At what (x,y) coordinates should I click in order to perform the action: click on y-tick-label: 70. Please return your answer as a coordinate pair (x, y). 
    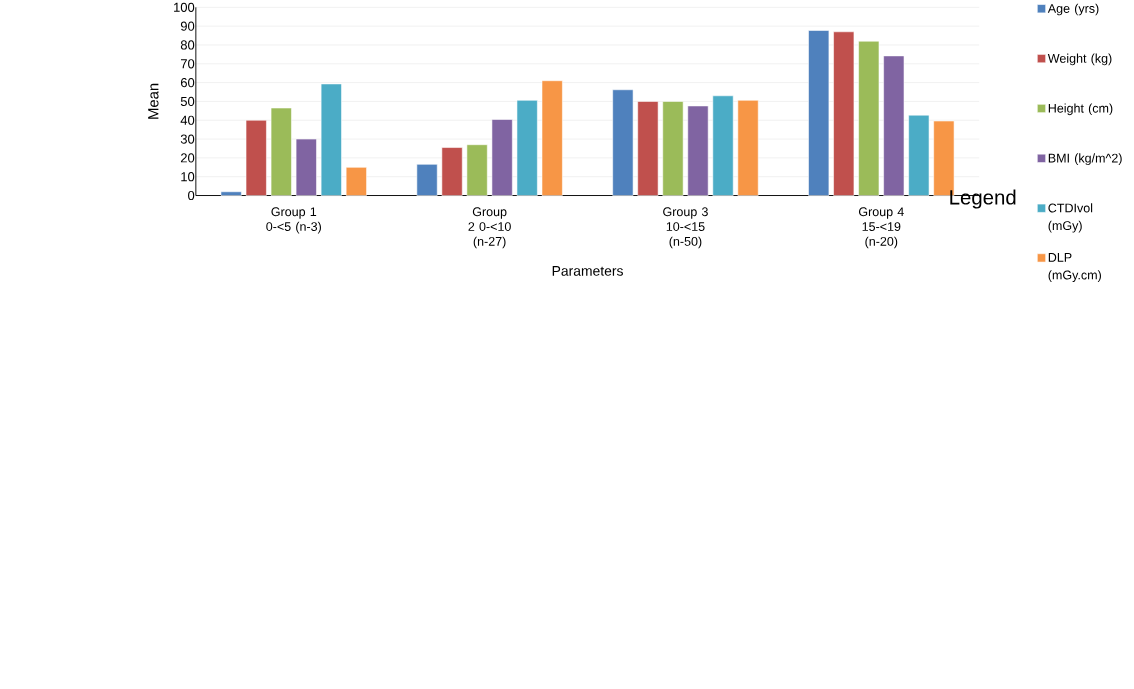
    Looking at the image, I should click on (187, 64).